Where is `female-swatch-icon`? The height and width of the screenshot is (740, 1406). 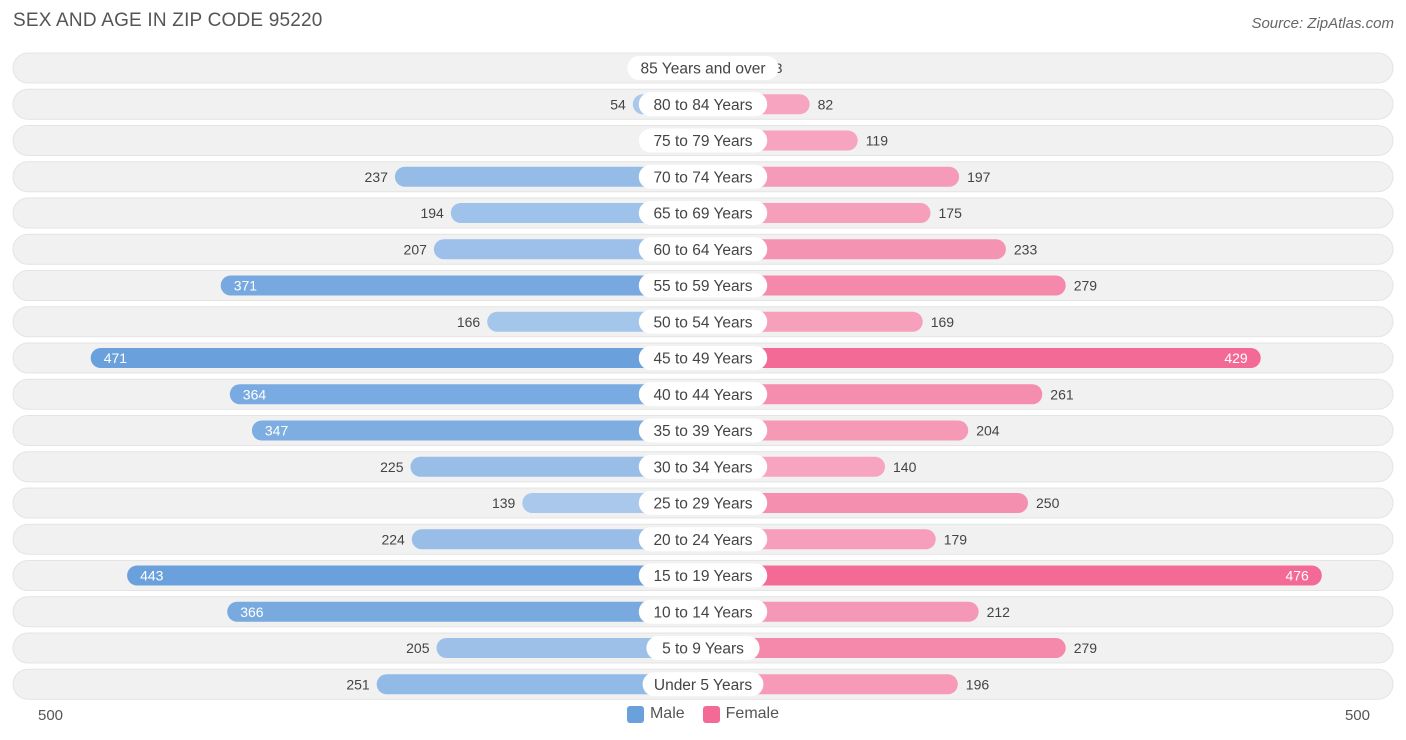
female-swatch-icon is located at coordinates (711, 714).